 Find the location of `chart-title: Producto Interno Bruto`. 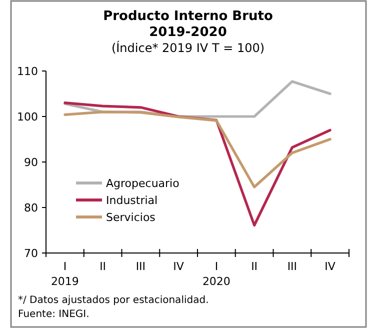

chart-title: Producto Interno Bruto is located at coordinates (188, 16).